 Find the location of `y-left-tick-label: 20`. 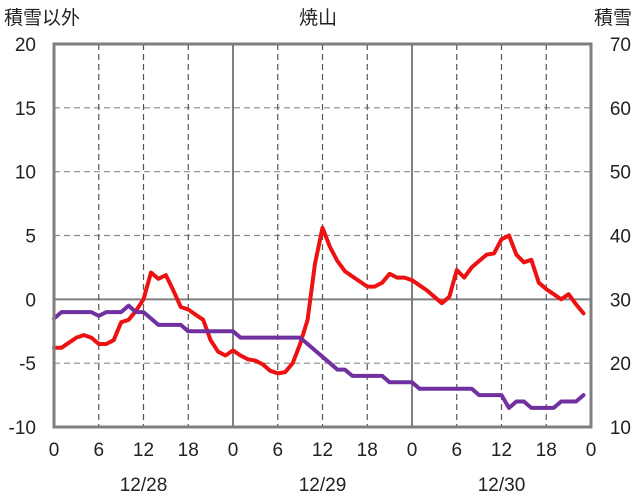

y-left-tick-label: 20 is located at coordinates (25, 45).